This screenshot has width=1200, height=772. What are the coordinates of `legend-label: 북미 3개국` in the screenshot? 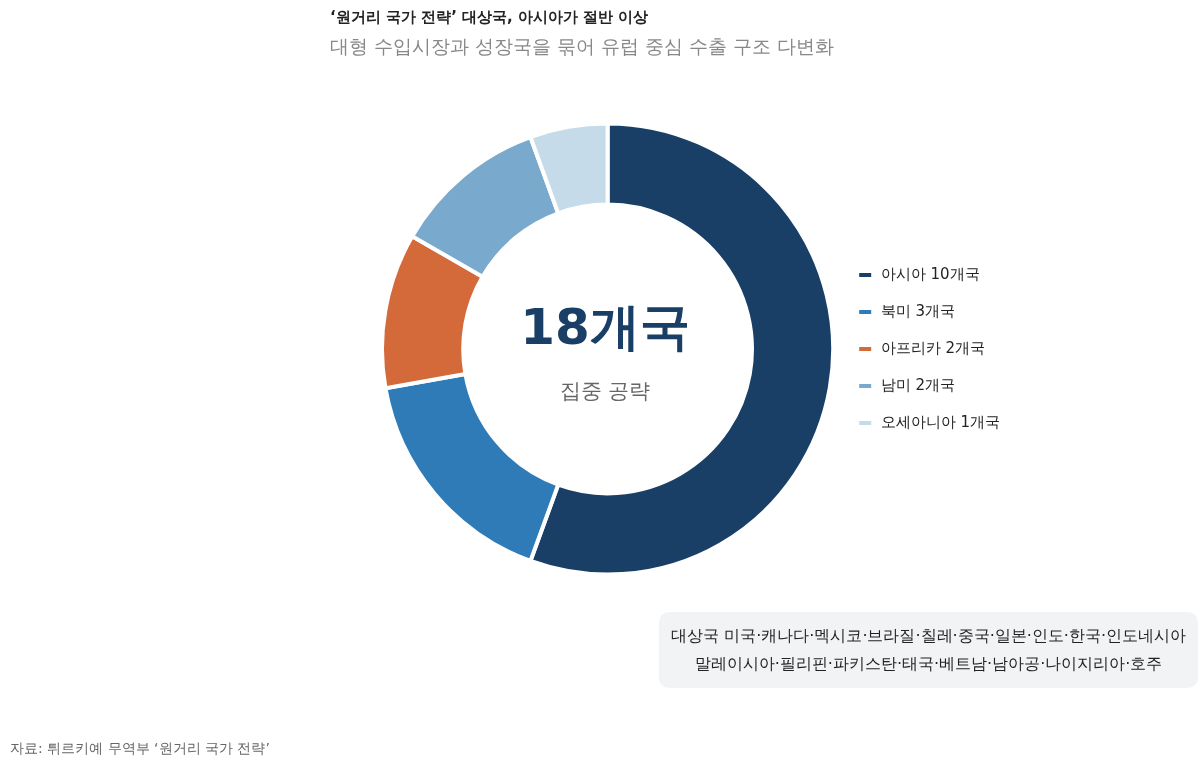 It's located at (917, 310).